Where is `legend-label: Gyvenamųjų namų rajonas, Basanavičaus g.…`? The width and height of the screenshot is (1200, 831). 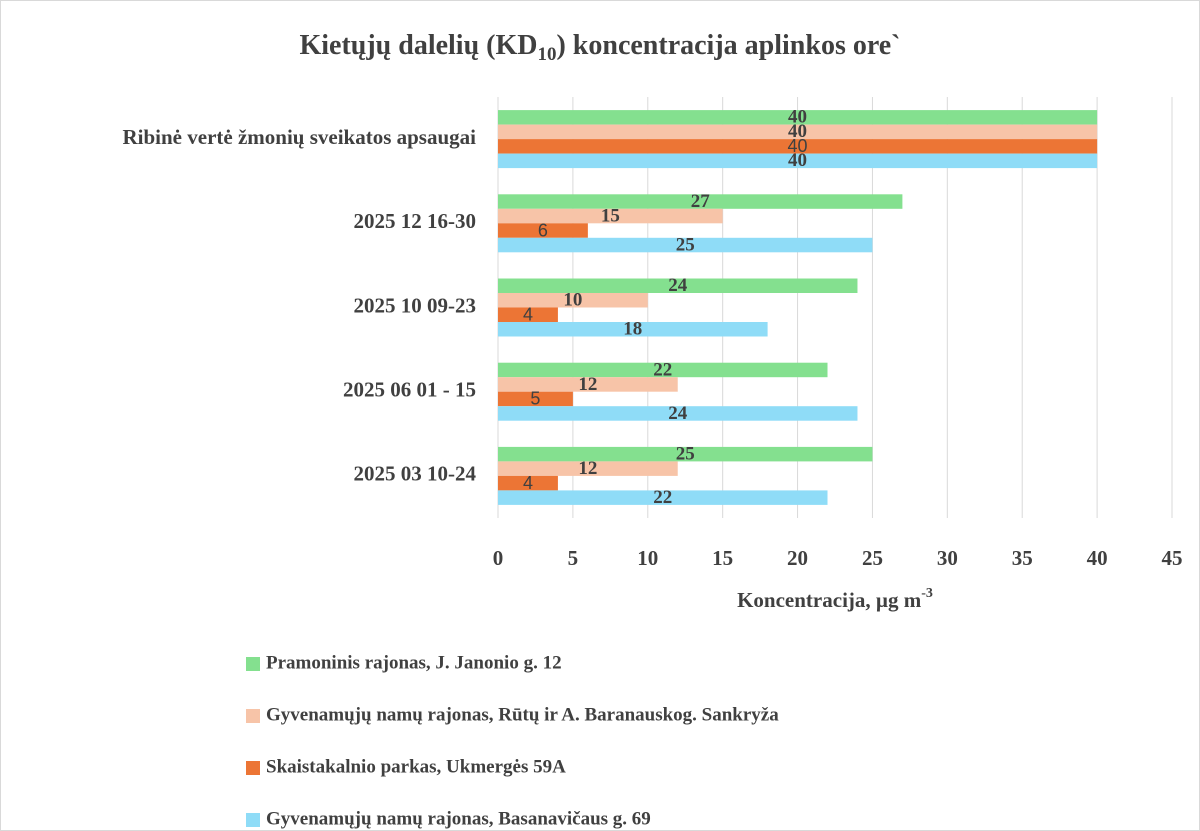
legend-label: Gyvenamųjų namų rajonas, Basanavičaus g.… is located at coordinates (458, 818).